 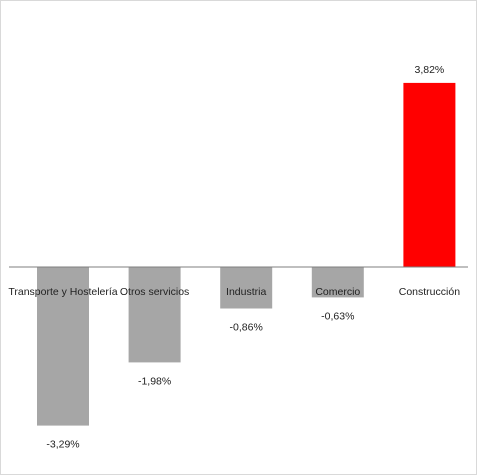 I want to click on value-label-3: -0,63%, so click(x=337, y=316).